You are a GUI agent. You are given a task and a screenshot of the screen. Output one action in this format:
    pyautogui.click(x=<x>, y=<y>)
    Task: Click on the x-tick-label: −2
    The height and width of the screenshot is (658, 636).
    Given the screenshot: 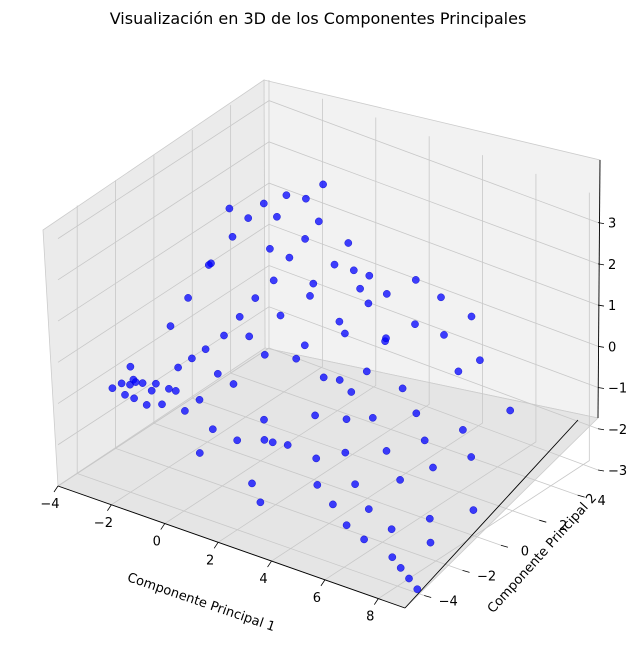 What is the action you would take?
    pyautogui.click(x=103, y=523)
    